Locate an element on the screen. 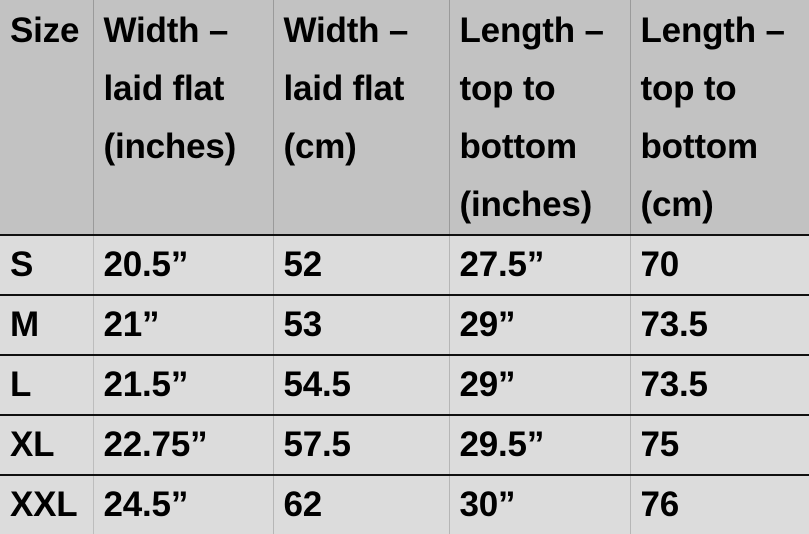  cell-length-inches: 30” is located at coordinates (539, 504).